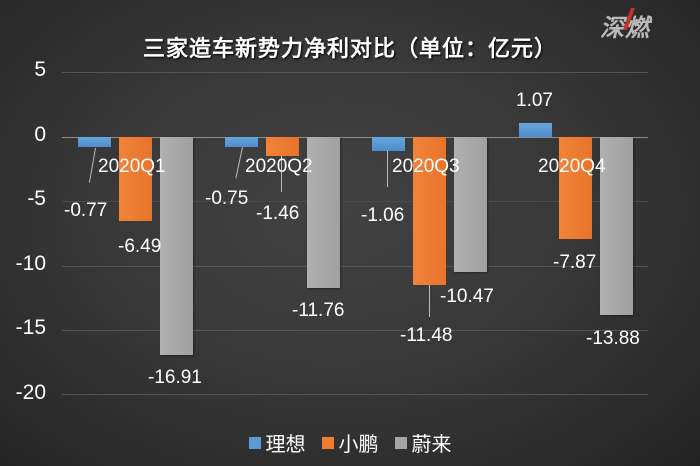 Image resolution: width=700 pixels, height=466 pixels. What do you see at coordinates (241, 142) in the screenshot?
I see `bar-li-2020q2` at bounding box center [241, 142].